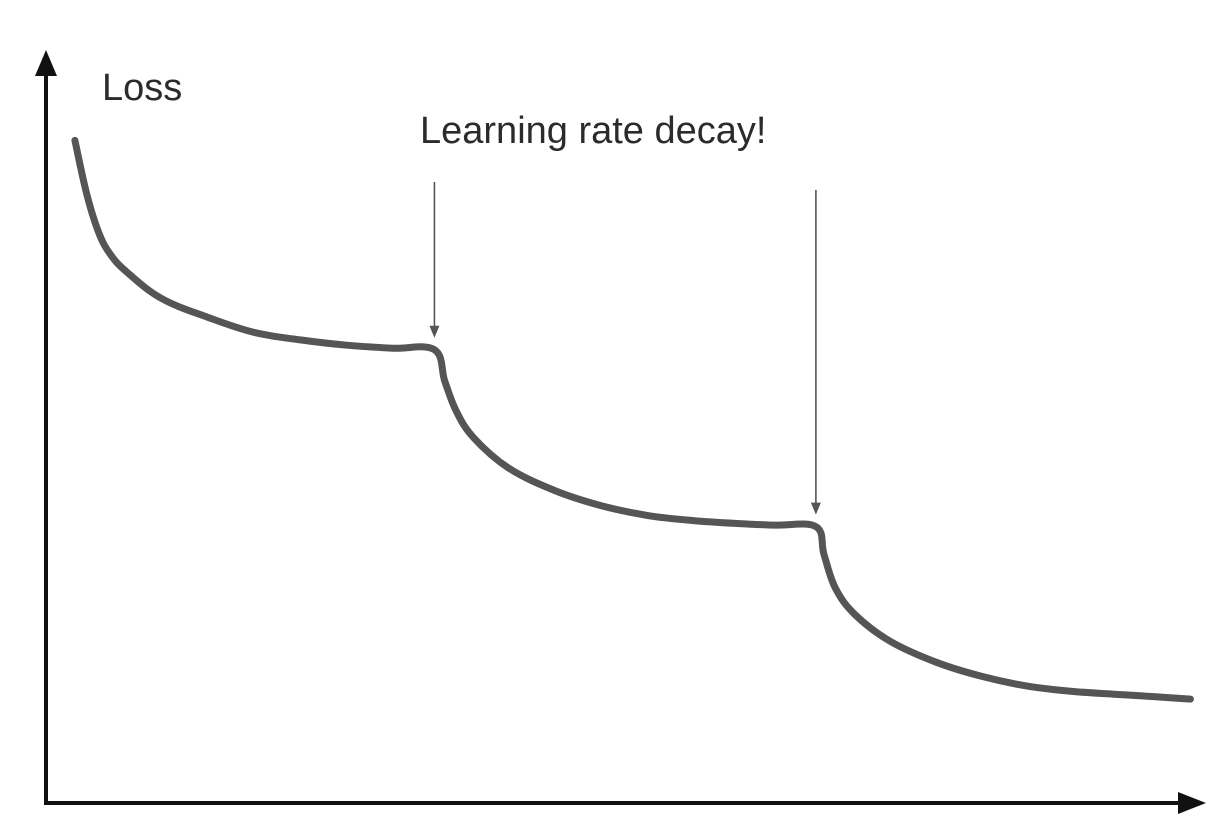 The height and width of the screenshot is (834, 1232). Describe the element at coordinates (1192, 803) in the screenshot. I see `x-axis-arrowhead` at that location.